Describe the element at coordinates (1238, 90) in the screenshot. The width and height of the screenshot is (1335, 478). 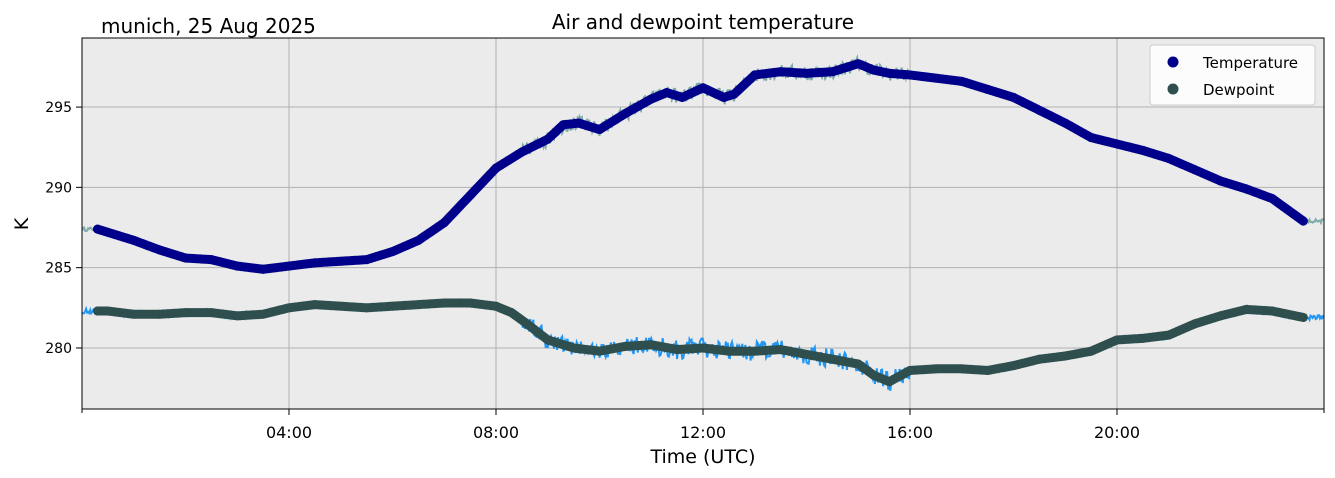
I see `legend-label-dewpoint: Dewpoint` at that location.